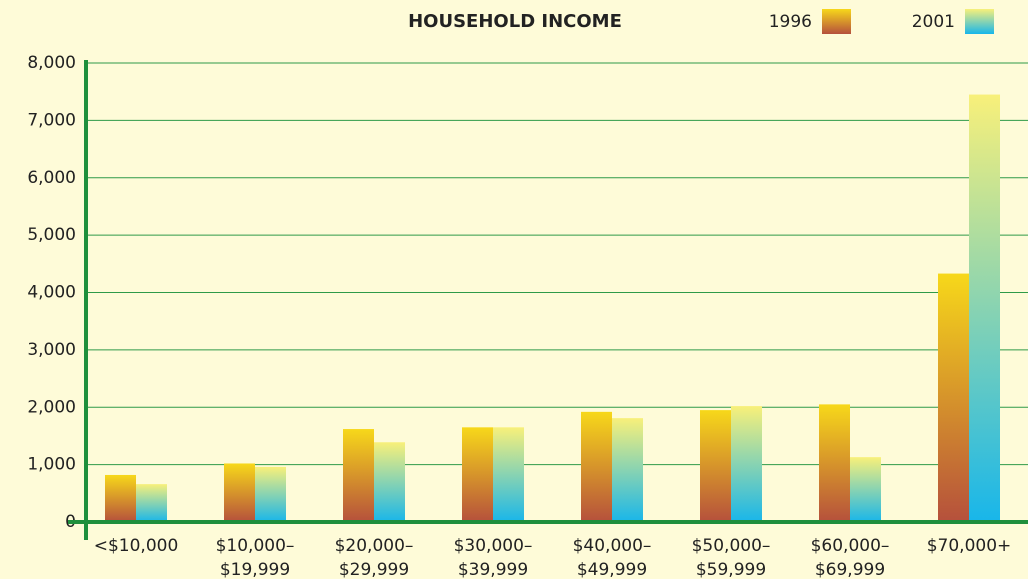  What do you see at coordinates (51, 465) in the screenshot?
I see `y-tick-label: 1,000` at bounding box center [51, 465].